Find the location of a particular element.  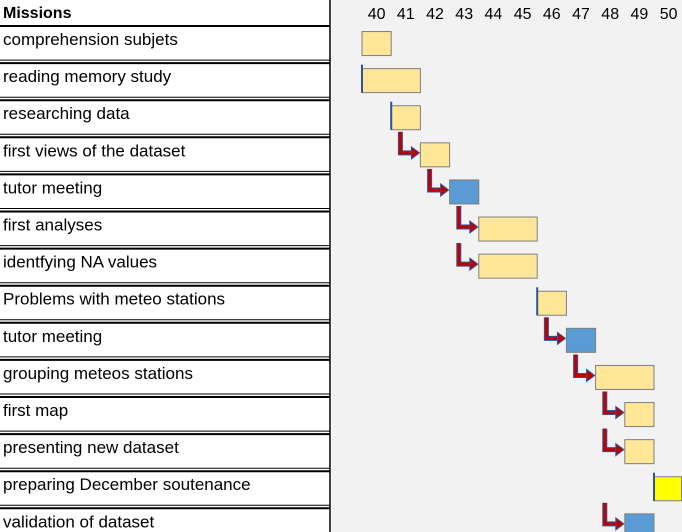

task-label: preparing December soutenance is located at coordinates (127, 484).